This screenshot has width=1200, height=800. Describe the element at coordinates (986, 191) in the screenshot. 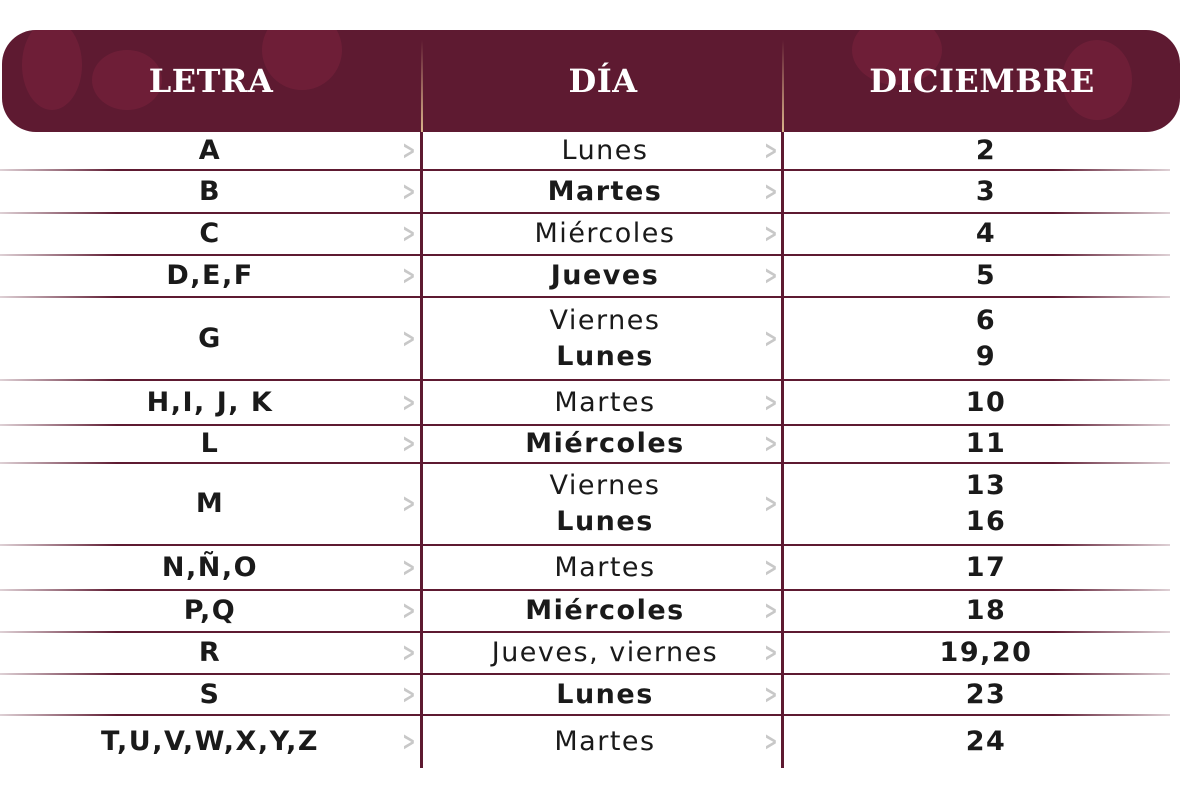

I see `date-text: 3` at that location.